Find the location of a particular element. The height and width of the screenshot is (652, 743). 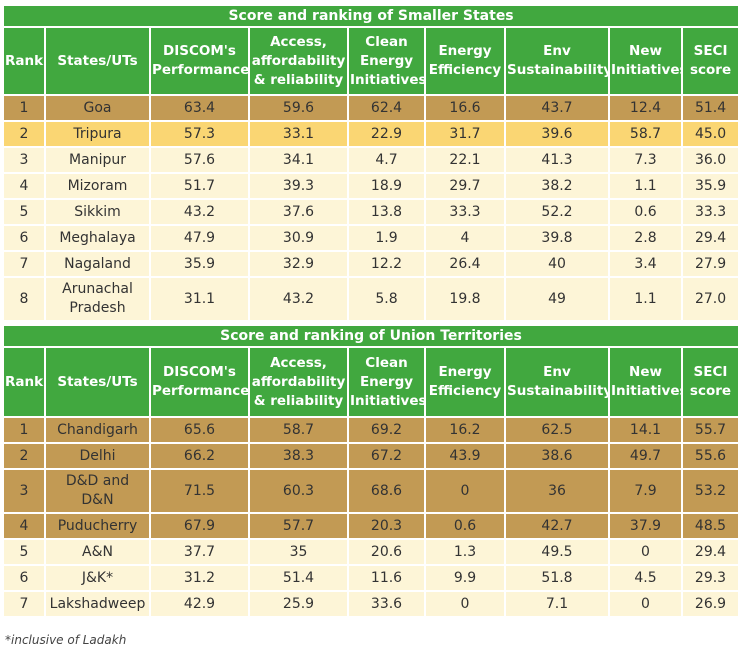

column-header-line: SECI is located at coordinates (710, 51).